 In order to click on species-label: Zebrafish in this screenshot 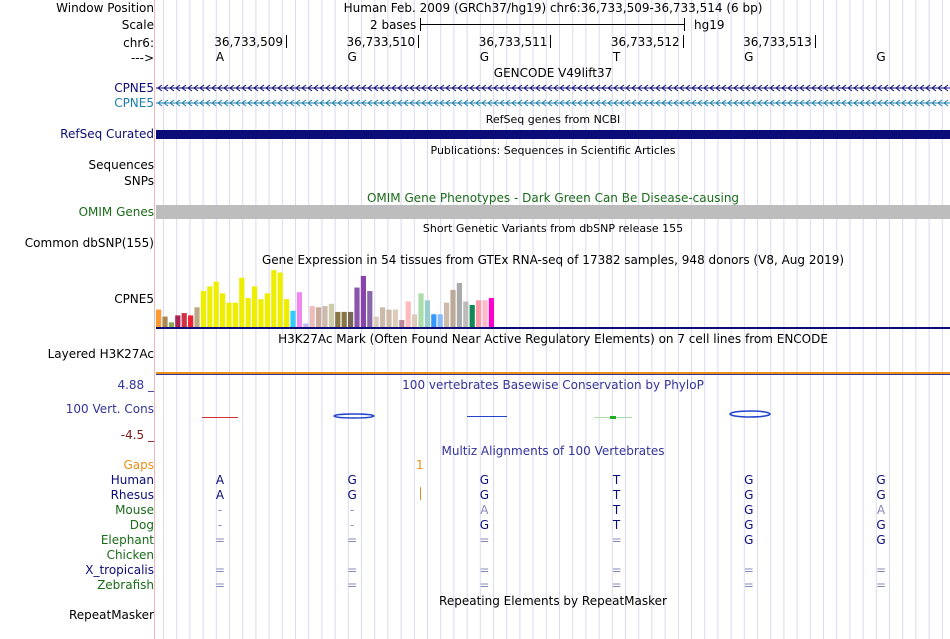, I will do `click(125, 585)`.